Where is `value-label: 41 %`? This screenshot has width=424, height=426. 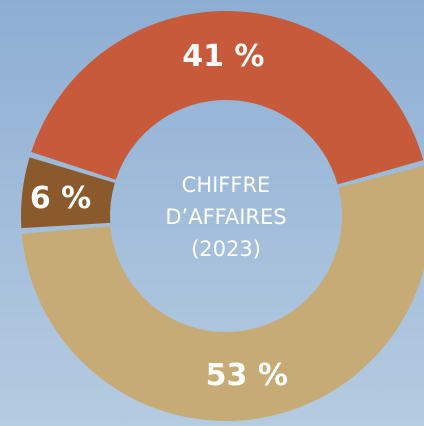 value-label: 41 % is located at coordinates (223, 56).